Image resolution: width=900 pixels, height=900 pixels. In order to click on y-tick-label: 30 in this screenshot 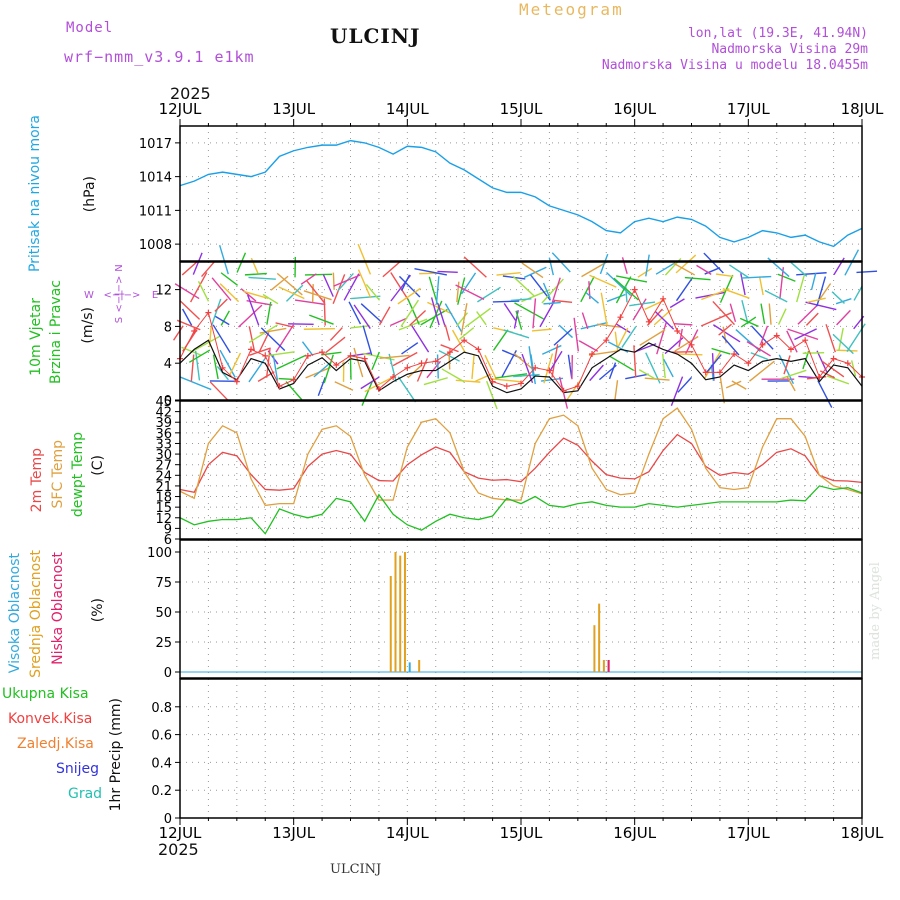, I will do `click(163, 455)`.